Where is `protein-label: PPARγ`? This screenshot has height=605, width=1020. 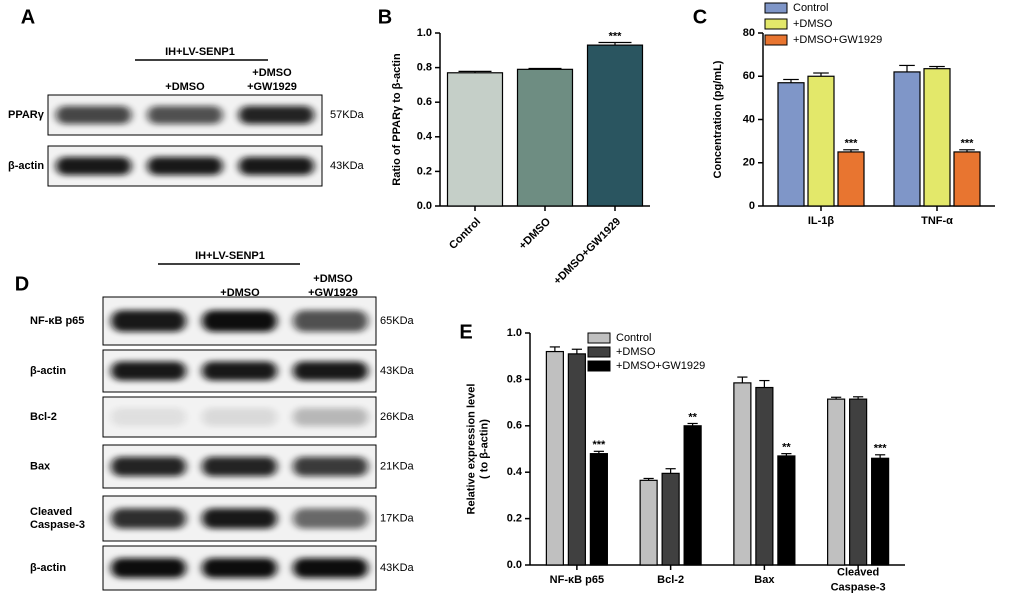
protein-label: PPARγ is located at coordinates (26, 115).